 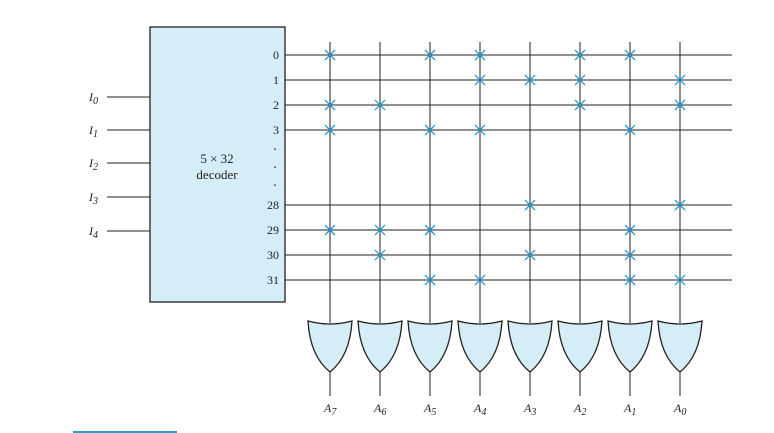 I want to click on decoder-box, so click(x=217, y=164).